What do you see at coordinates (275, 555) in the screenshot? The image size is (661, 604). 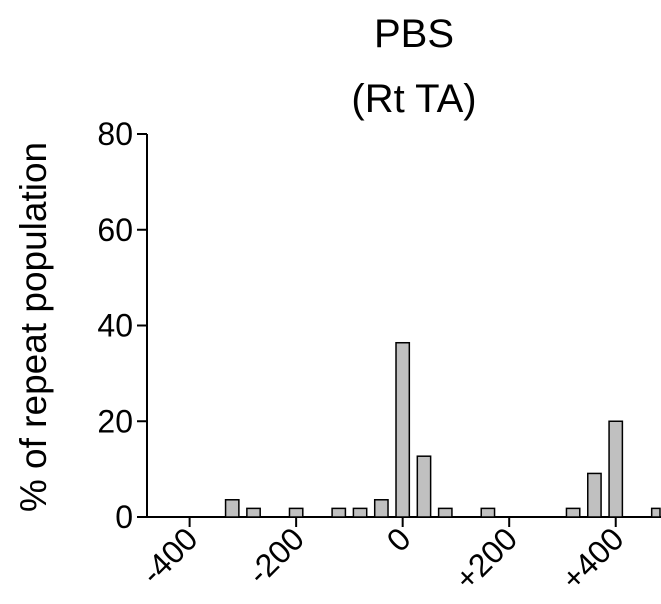 I see `x-tick-label: -200` at bounding box center [275, 555].